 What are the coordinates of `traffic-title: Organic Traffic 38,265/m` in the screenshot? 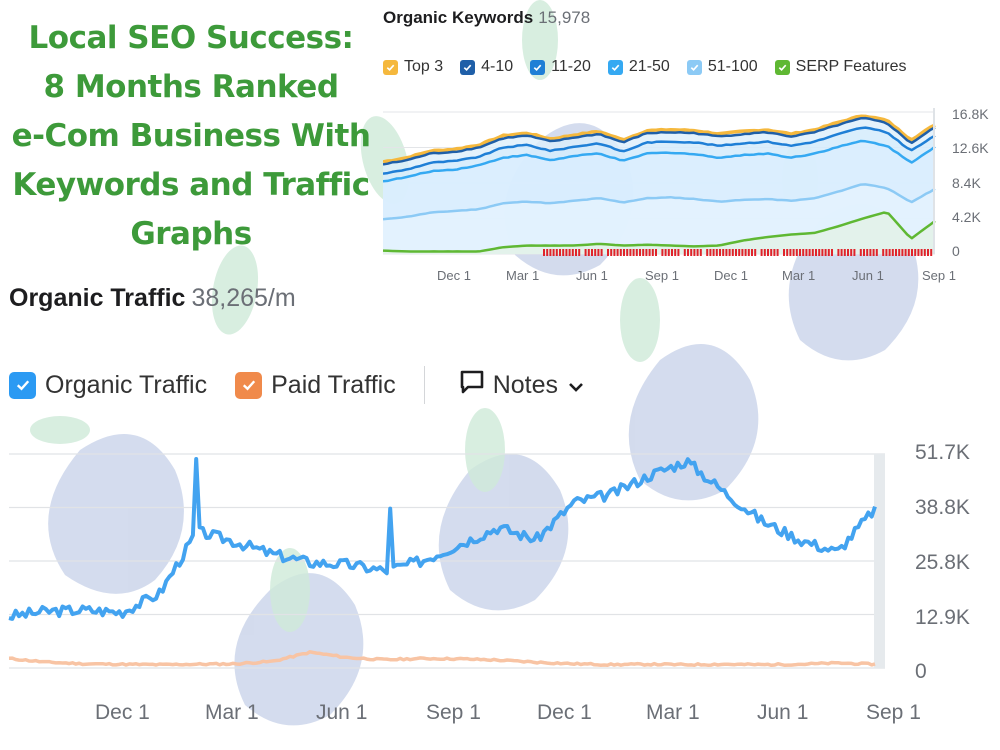 It's located at (152, 298).